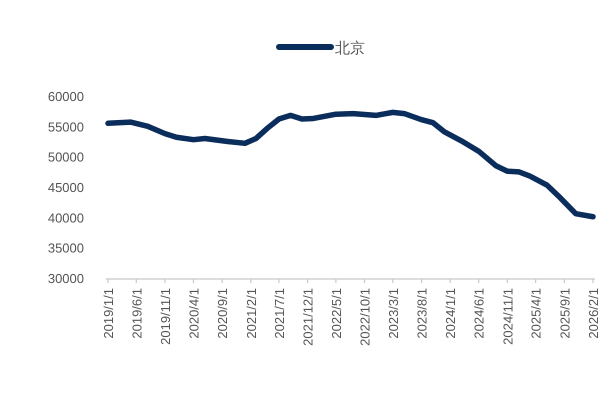 Image resolution: width=616 pixels, height=406 pixels. I want to click on x-tick-label: 2019/11/1, so click(165, 316).